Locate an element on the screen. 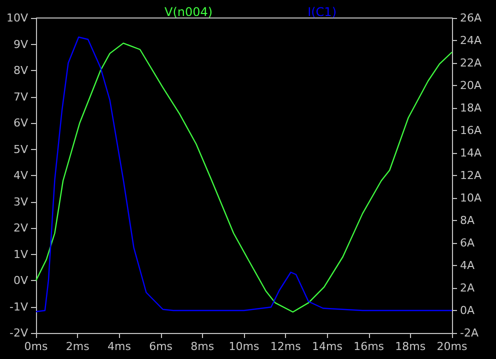 The height and width of the screenshot is (359, 496). y-tick-label: 1V is located at coordinates (20, 254).